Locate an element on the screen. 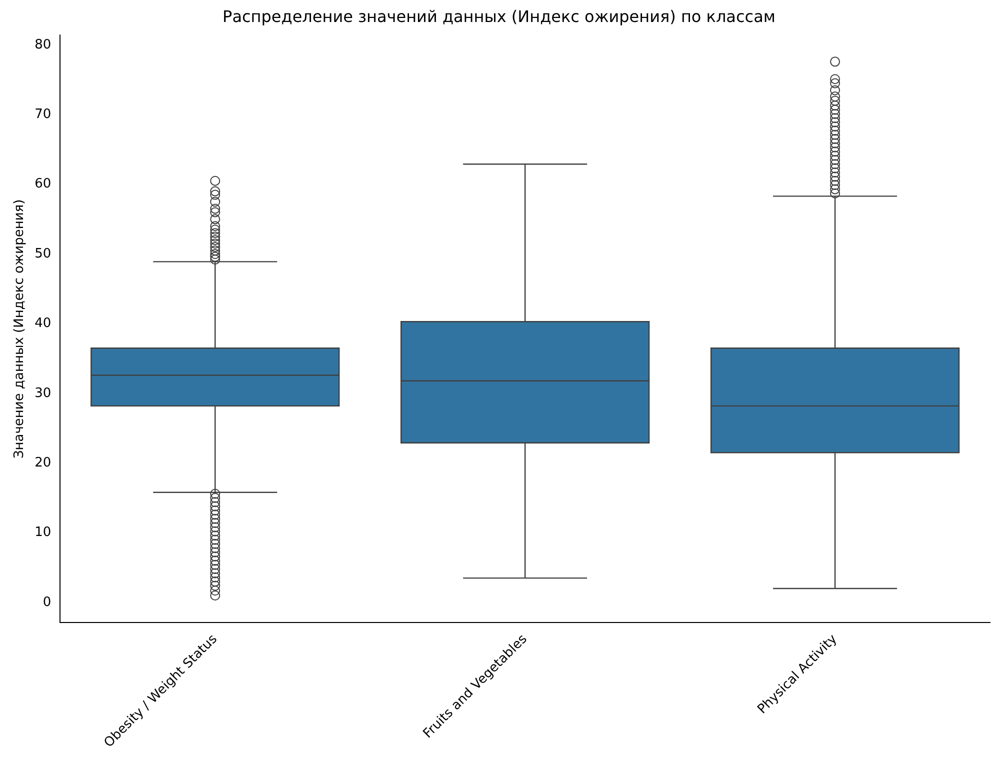  y-tick-label: 50 is located at coordinates (43, 254).